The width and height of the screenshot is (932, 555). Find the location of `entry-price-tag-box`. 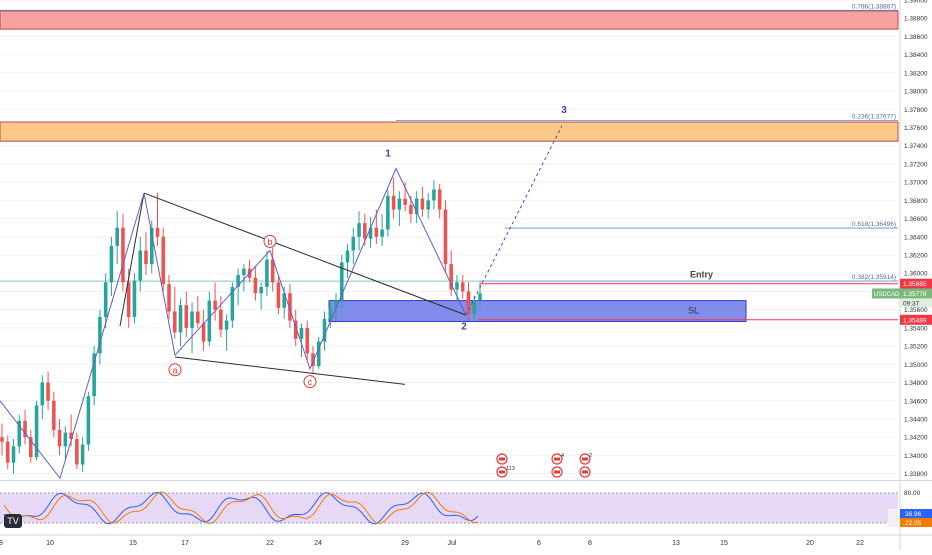

entry-price-tag-box is located at coordinates (916, 283).